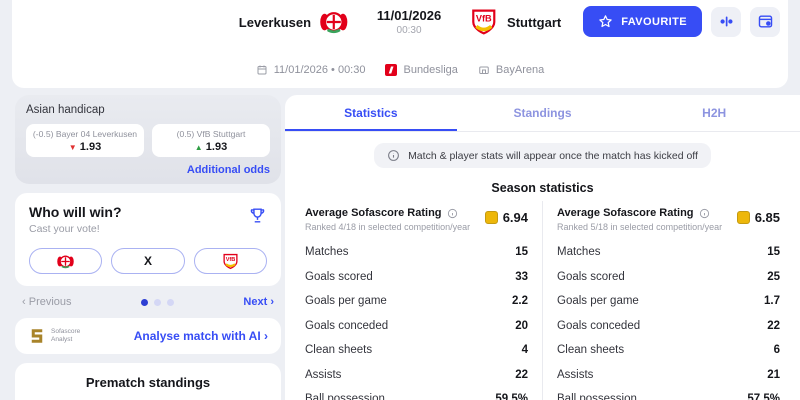 This screenshot has height=400, width=800. Describe the element at coordinates (275, 22) in the screenshot. I see `home-team-name: Leverkusen` at that location.